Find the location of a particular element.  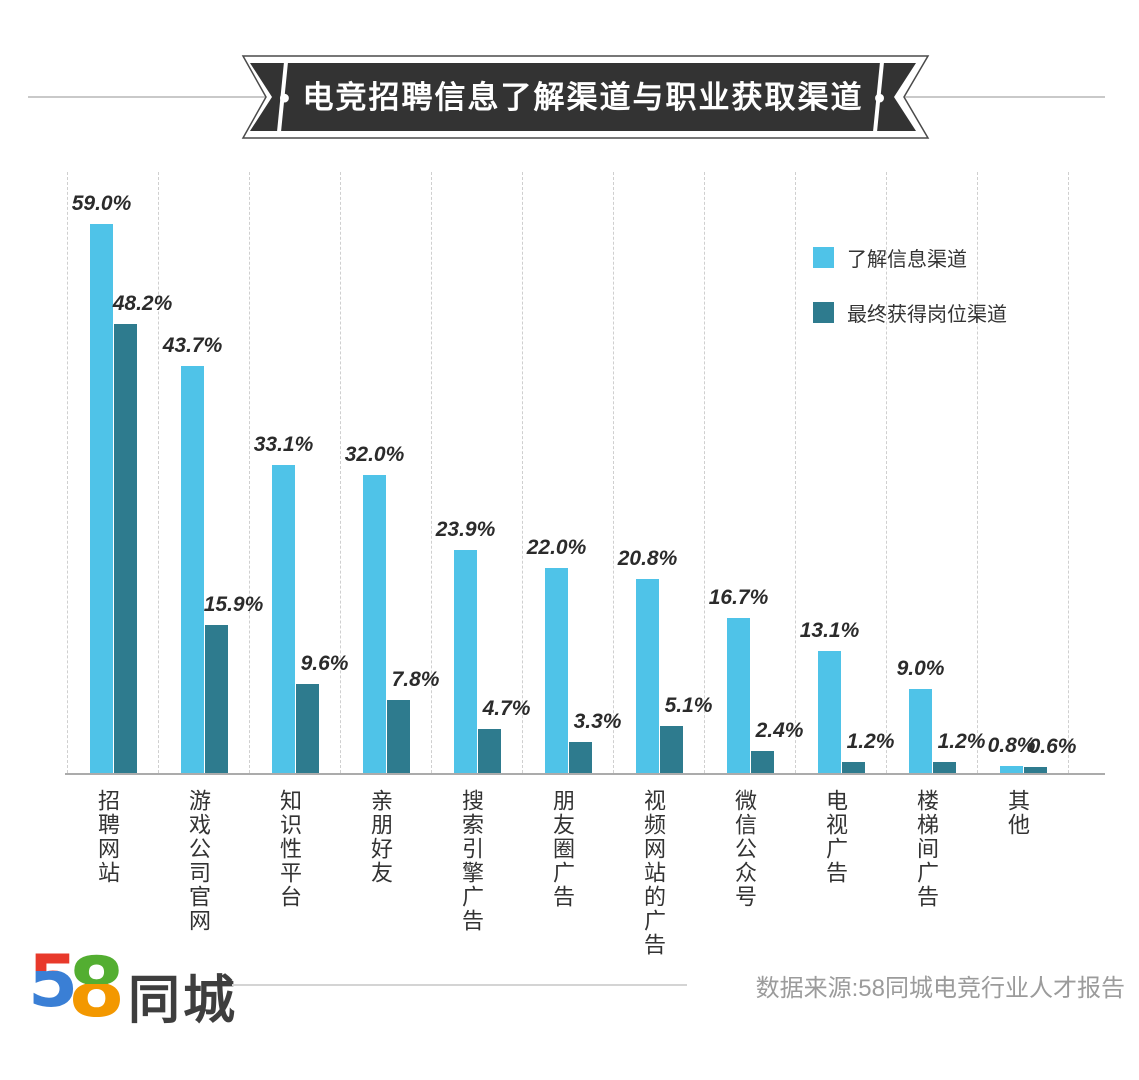

category-label: 视频网站的广告 is located at coordinates (653, 873).